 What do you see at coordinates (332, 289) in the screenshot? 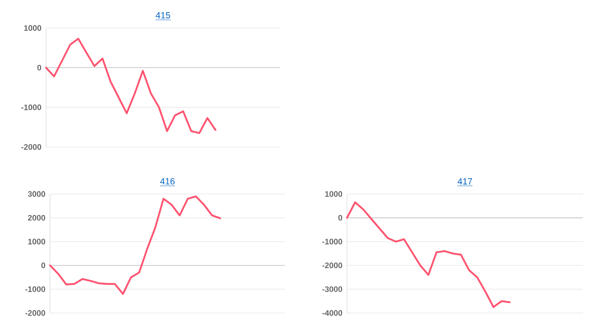
I see `y-tick-label: -3000` at bounding box center [332, 289].